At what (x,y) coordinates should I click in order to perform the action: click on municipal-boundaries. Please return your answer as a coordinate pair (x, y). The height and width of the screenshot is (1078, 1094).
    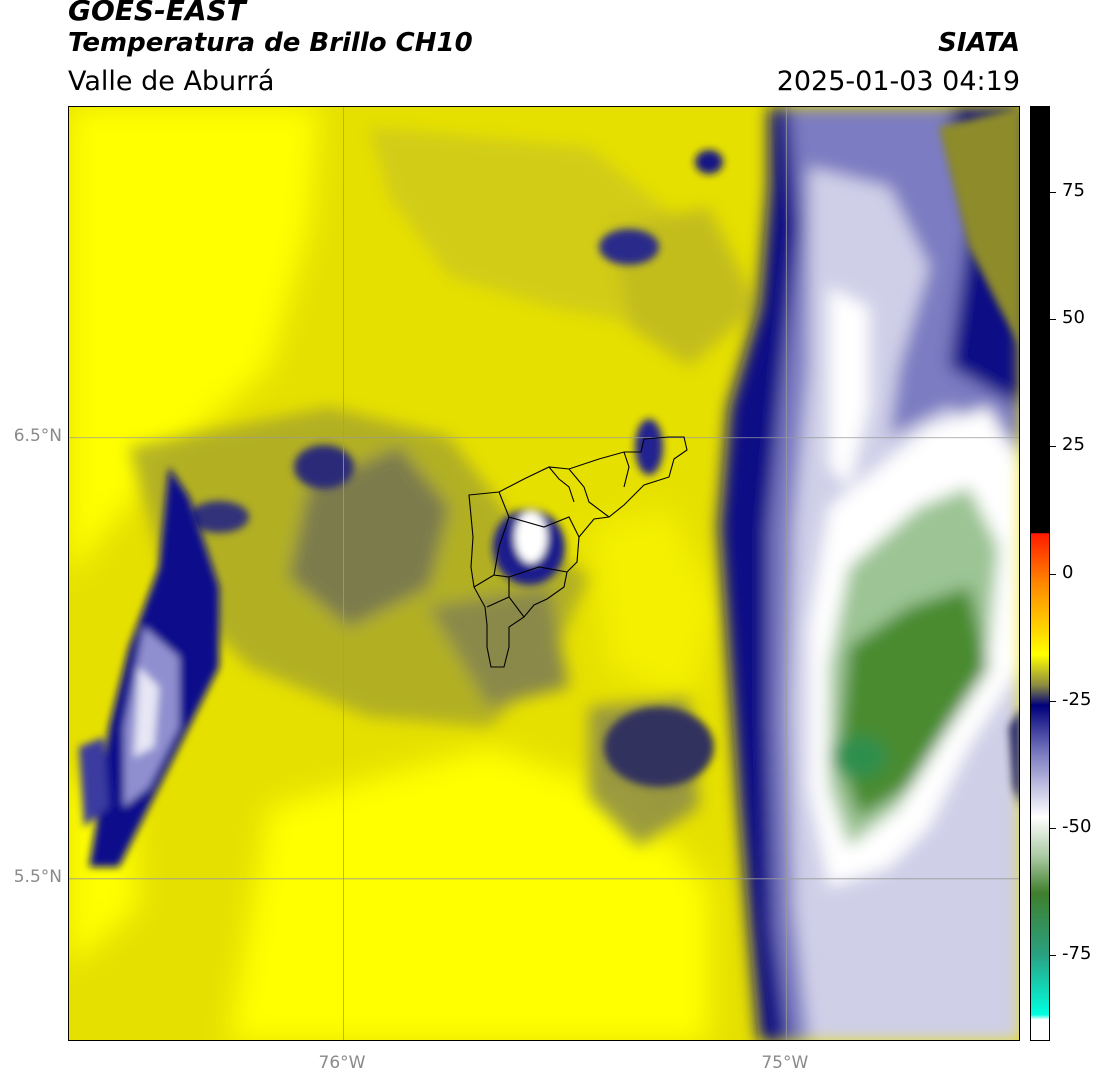
    Looking at the image, I should click on (578, 552).